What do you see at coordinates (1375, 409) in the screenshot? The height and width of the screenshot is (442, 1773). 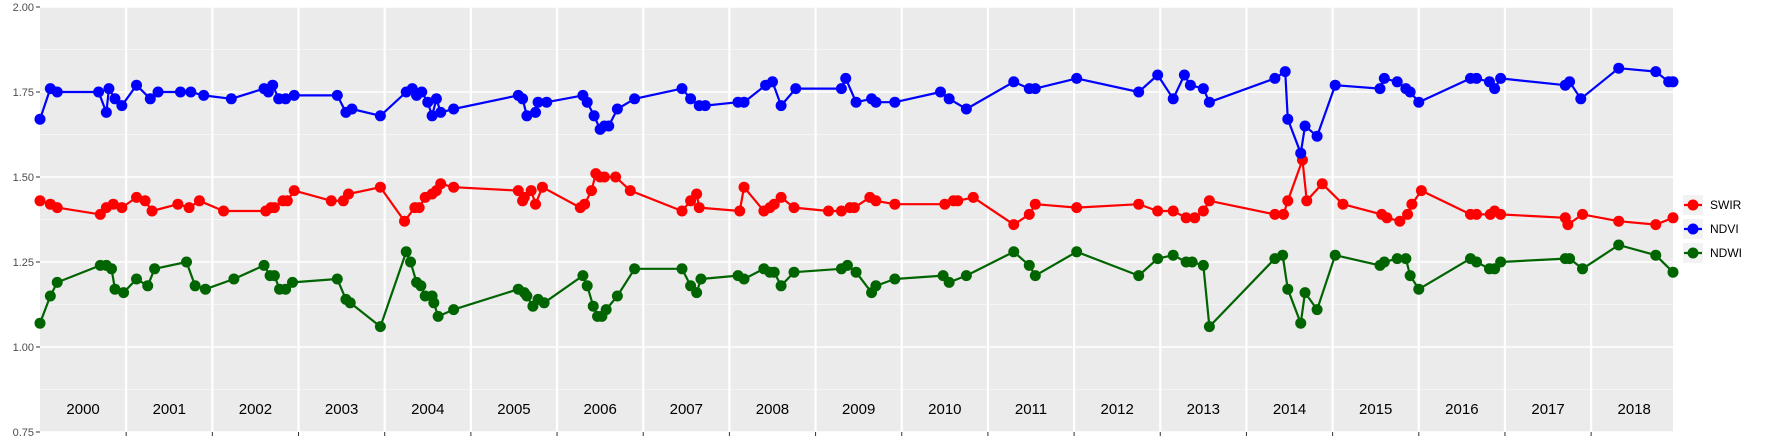 I see `year-label: 2015` at bounding box center [1375, 409].